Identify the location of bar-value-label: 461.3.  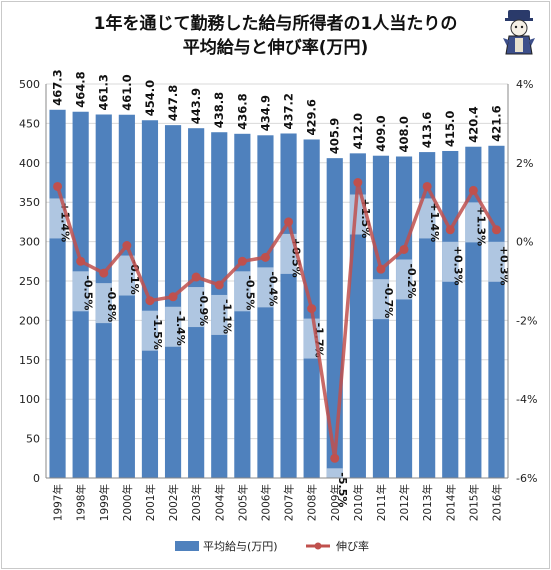
(104, 92).